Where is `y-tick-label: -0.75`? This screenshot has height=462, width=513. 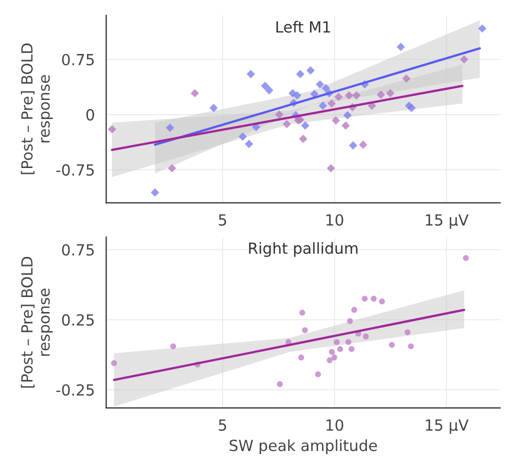 y-tick-label: -0.75 is located at coordinates (75, 170).